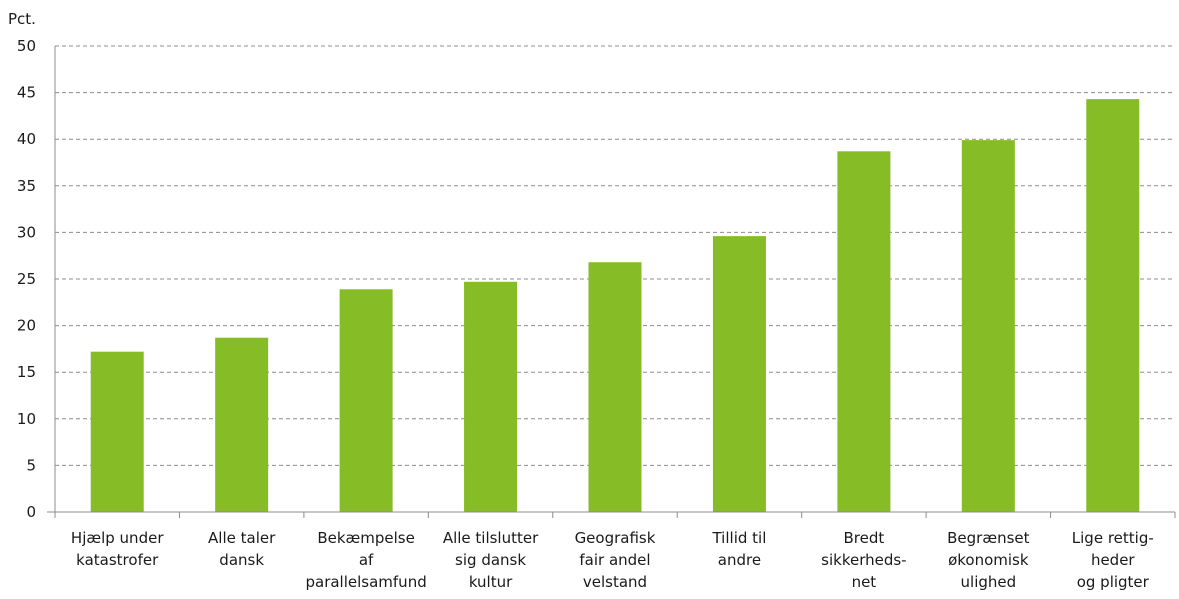 This screenshot has width=1179, height=599. Describe the element at coordinates (864, 582) in the screenshot. I see `x-category-label: net` at that location.